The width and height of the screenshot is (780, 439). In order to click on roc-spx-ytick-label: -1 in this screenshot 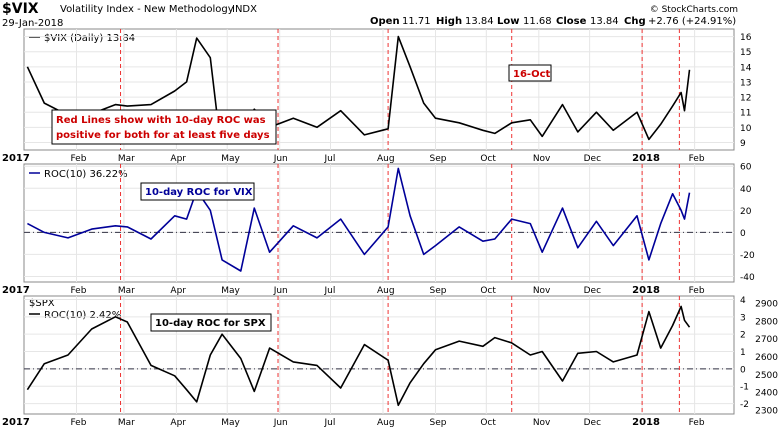, I will do `click(744, 388)`.